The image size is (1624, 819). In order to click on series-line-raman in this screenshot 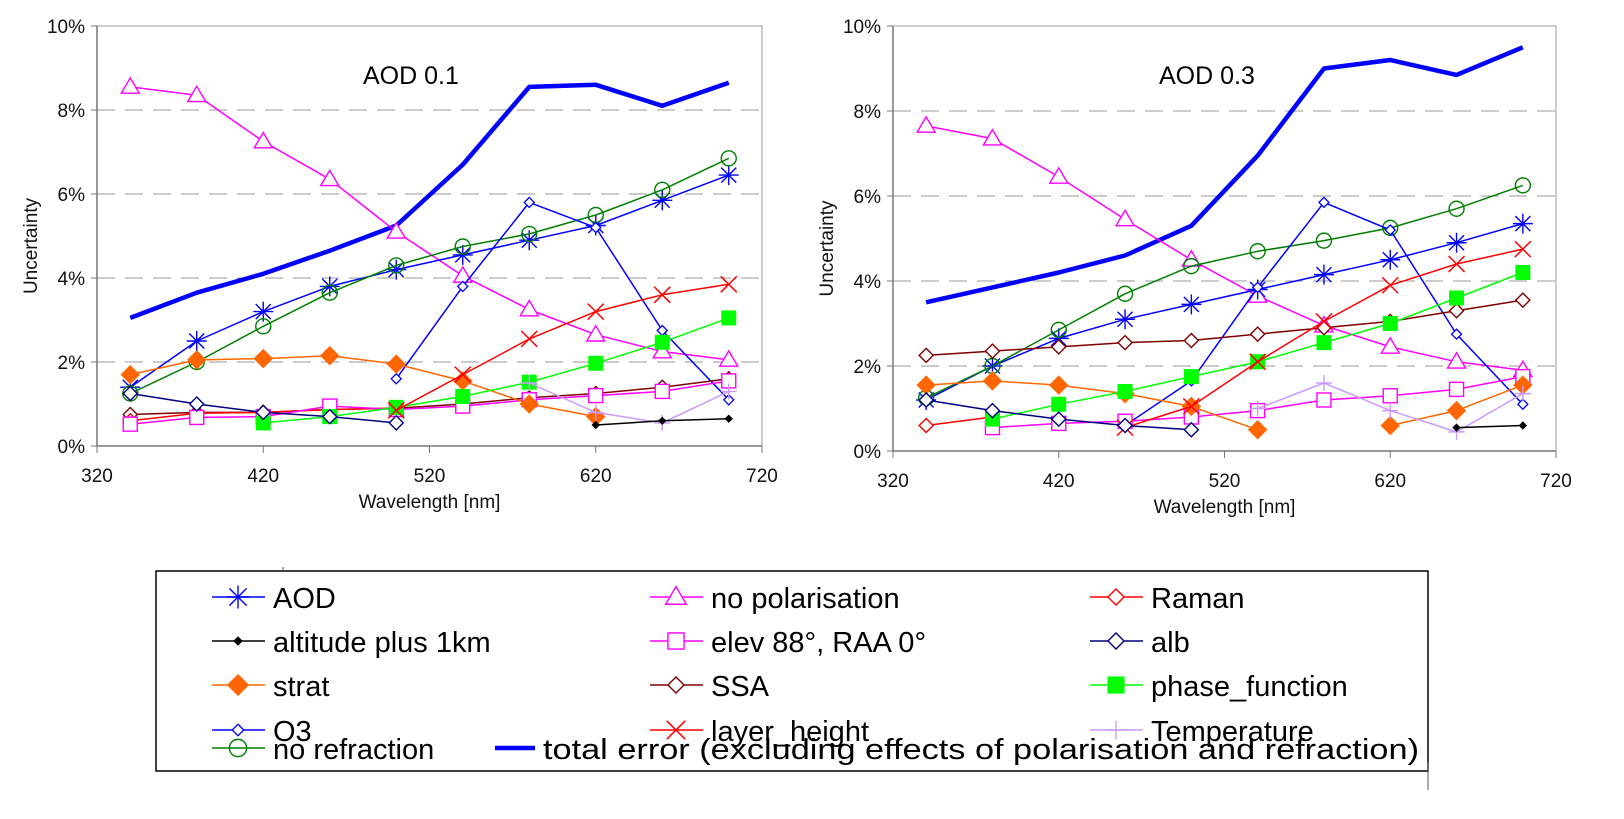, I will do `click(959, 421)`.